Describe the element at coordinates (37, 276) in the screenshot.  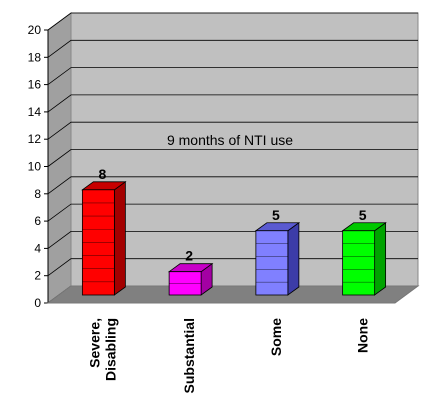
I see `y-tick-label: 2` at that location.